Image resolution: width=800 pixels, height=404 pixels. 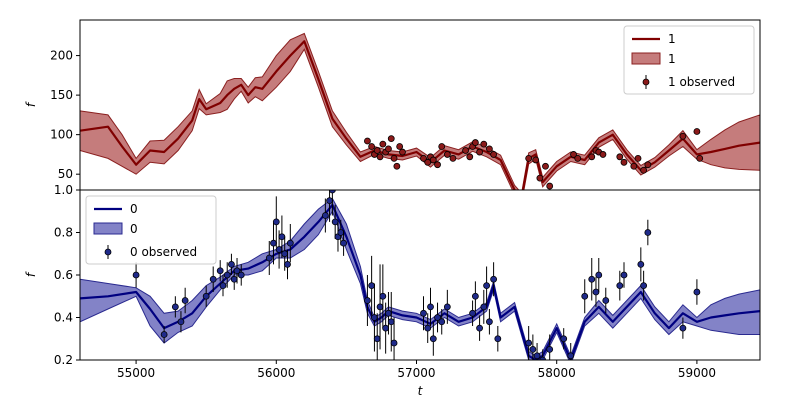 I want to click on legend-label-line: 0, so click(x=134, y=209).